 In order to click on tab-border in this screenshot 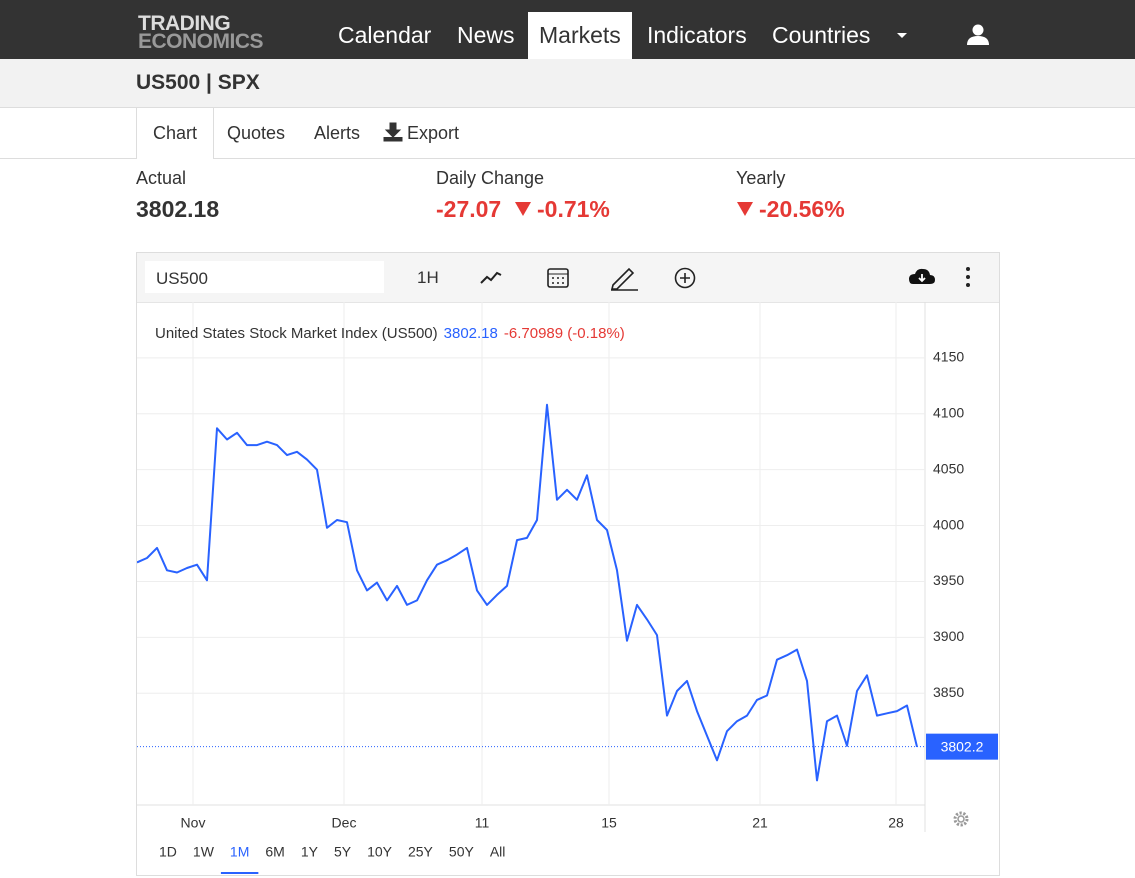, I will do `click(567, 158)`.